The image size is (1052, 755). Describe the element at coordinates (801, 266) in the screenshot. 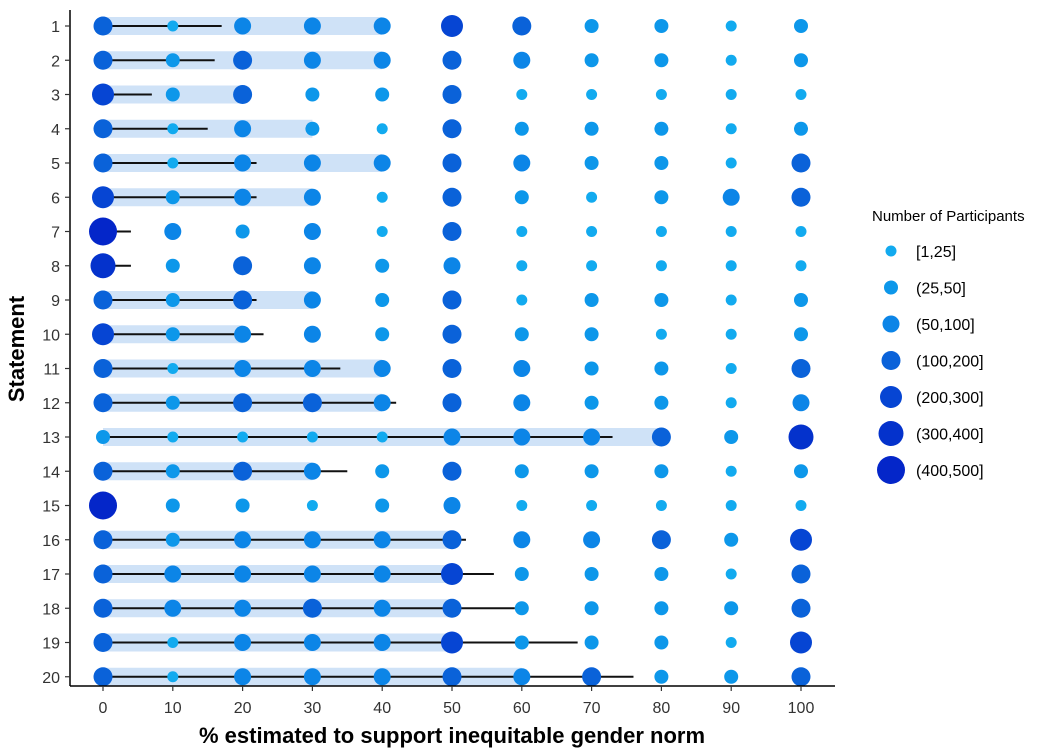

I see `point-s8-x100` at that location.